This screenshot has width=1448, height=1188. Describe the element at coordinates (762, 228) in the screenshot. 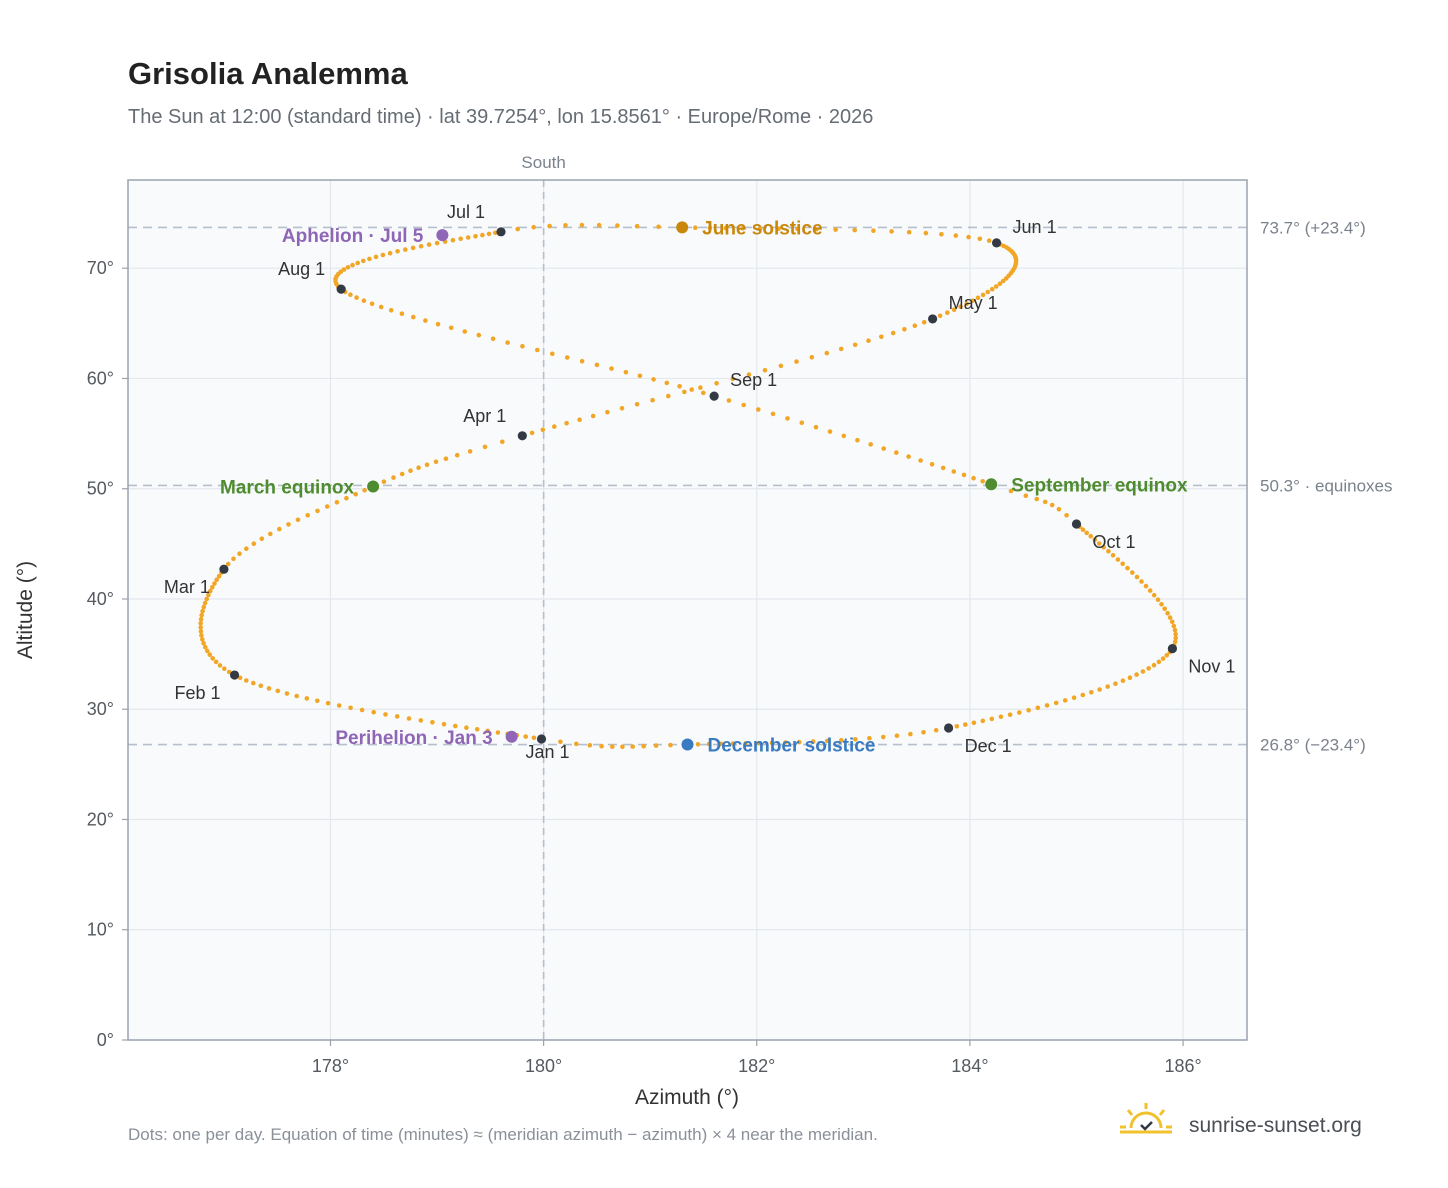

I see `event-label: June solstice` at that location.